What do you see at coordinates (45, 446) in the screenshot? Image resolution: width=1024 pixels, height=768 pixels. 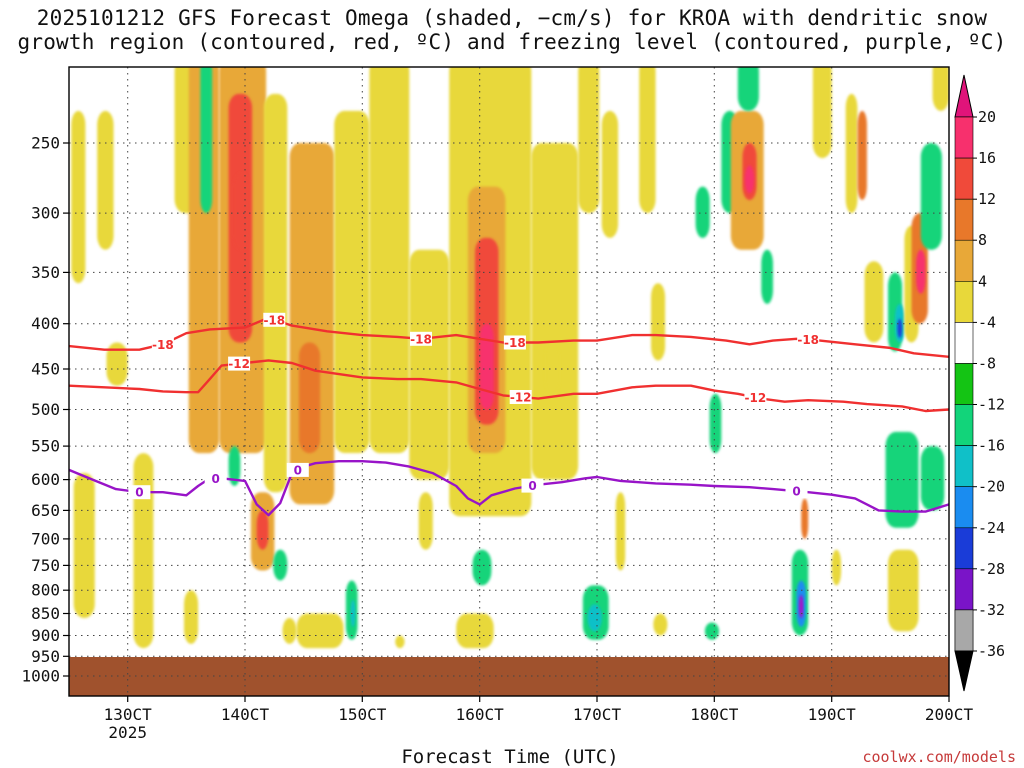 I see `y-tick-label-550: 550` at bounding box center [45, 446].